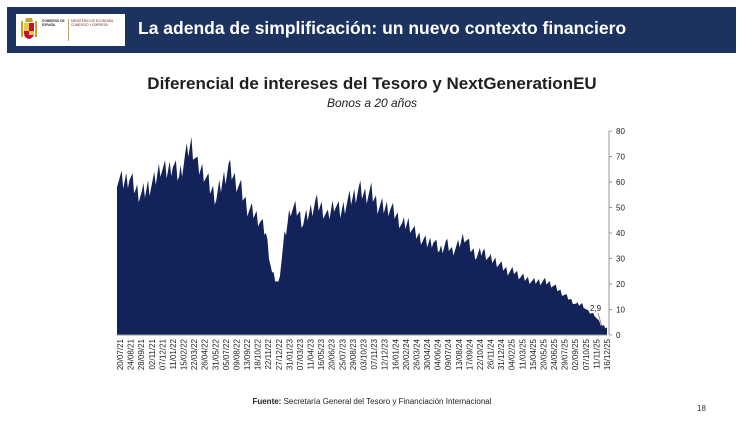 The image size is (744, 433). What do you see at coordinates (620, 284) in the screenshot?
I see `y-tick-label: 20` at bounding box center [620, 284].